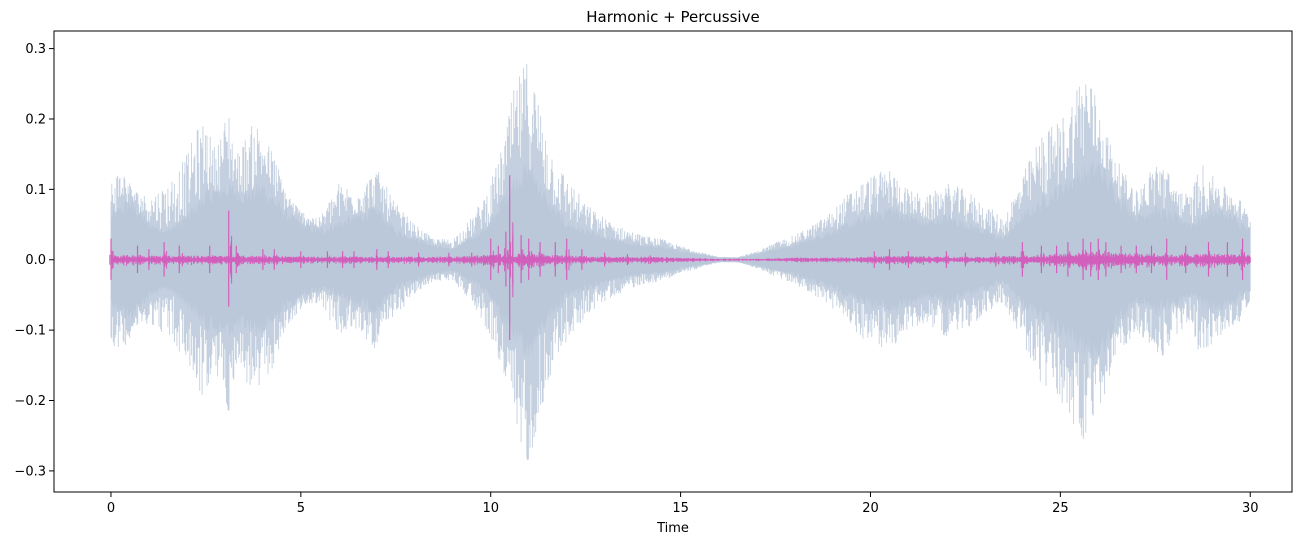 This screenshot has width=1303, height=545. Describe the element at coordinates (30, 401) in the screenshot. I see `y-tick-label: −0.2` at that location.